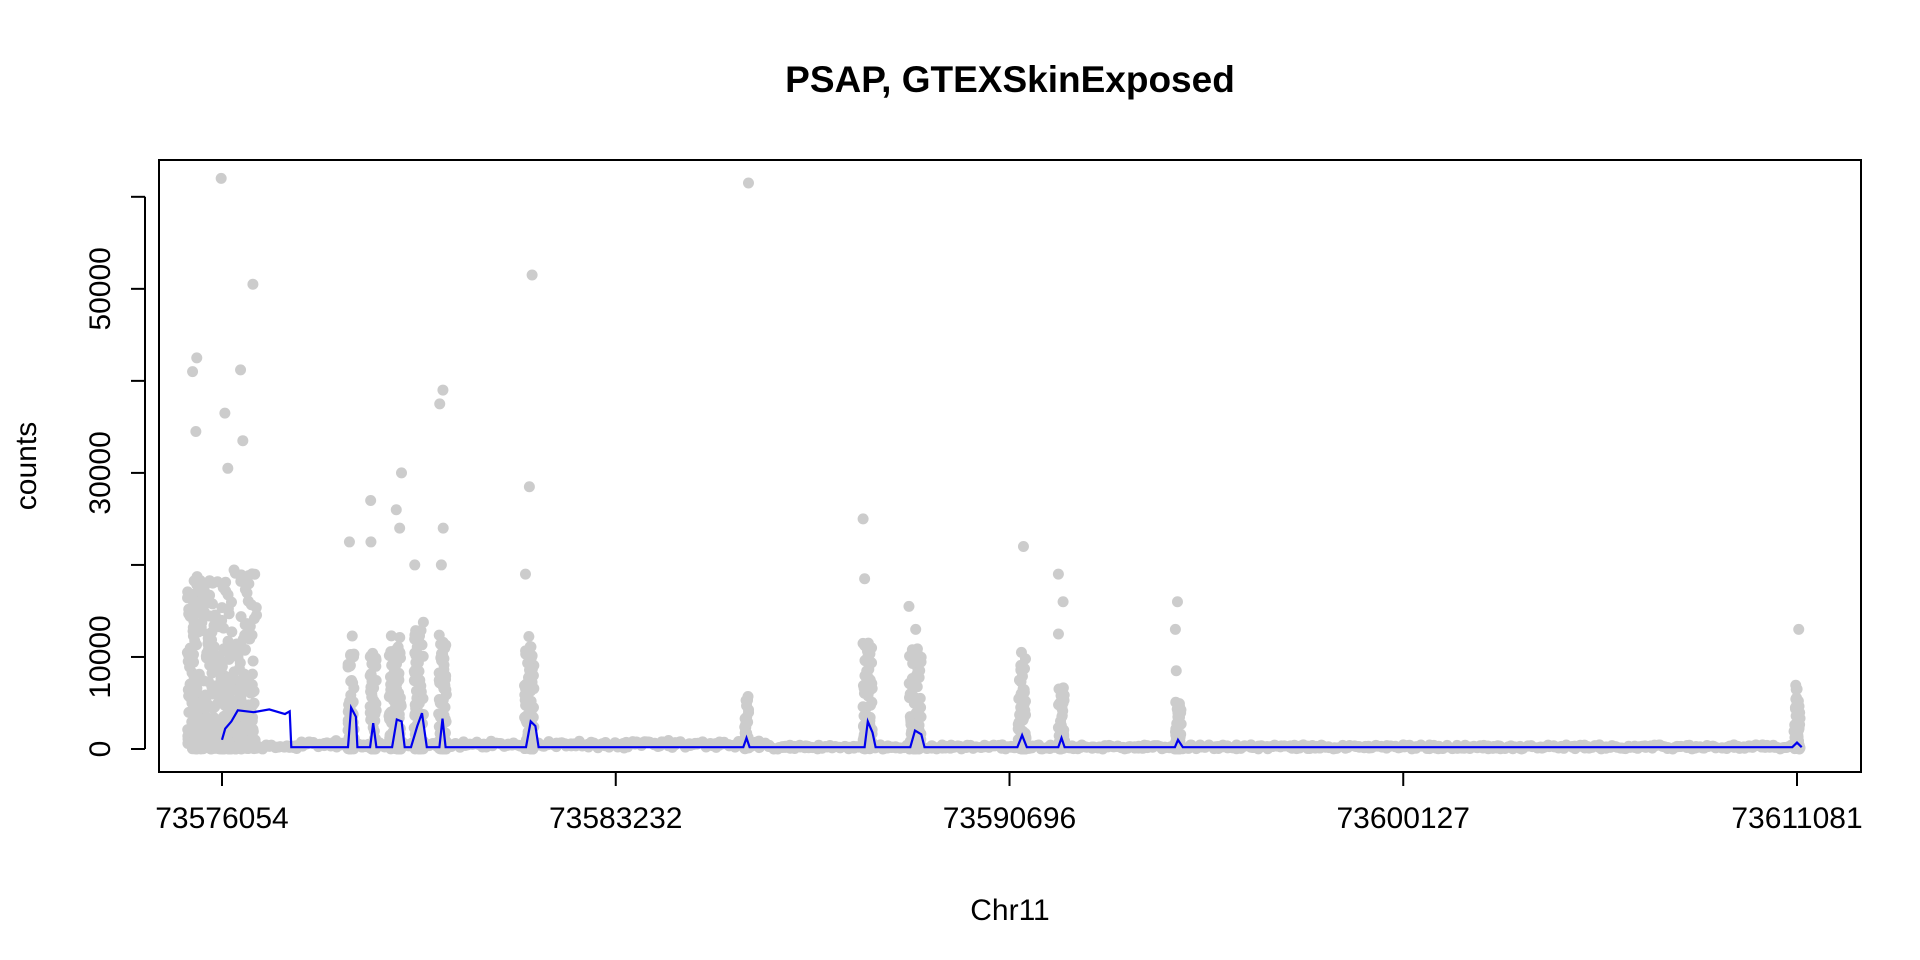  I want to click on y-tick-label: 30000, so click(100, 472).